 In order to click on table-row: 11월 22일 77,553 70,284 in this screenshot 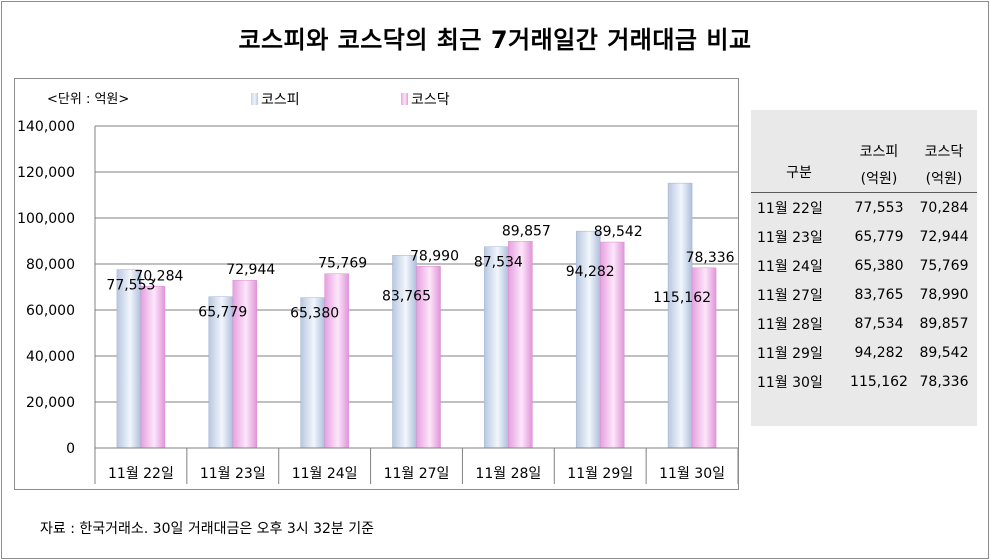, I will do `click(864, 208)`.